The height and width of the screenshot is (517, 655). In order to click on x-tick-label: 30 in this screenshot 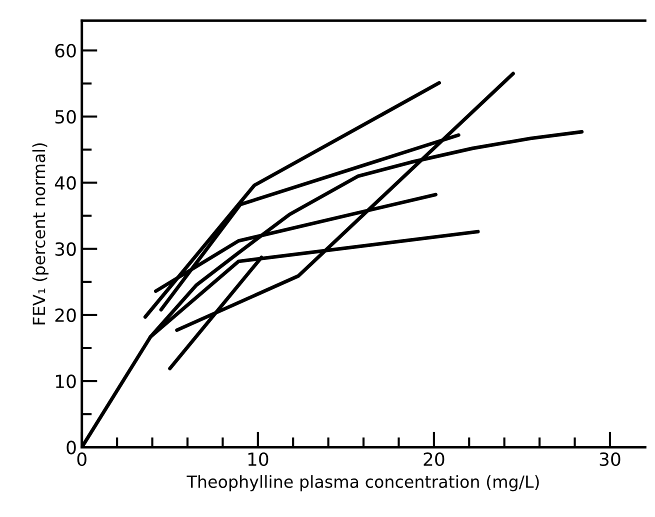, I will do `click(610, 459)`.